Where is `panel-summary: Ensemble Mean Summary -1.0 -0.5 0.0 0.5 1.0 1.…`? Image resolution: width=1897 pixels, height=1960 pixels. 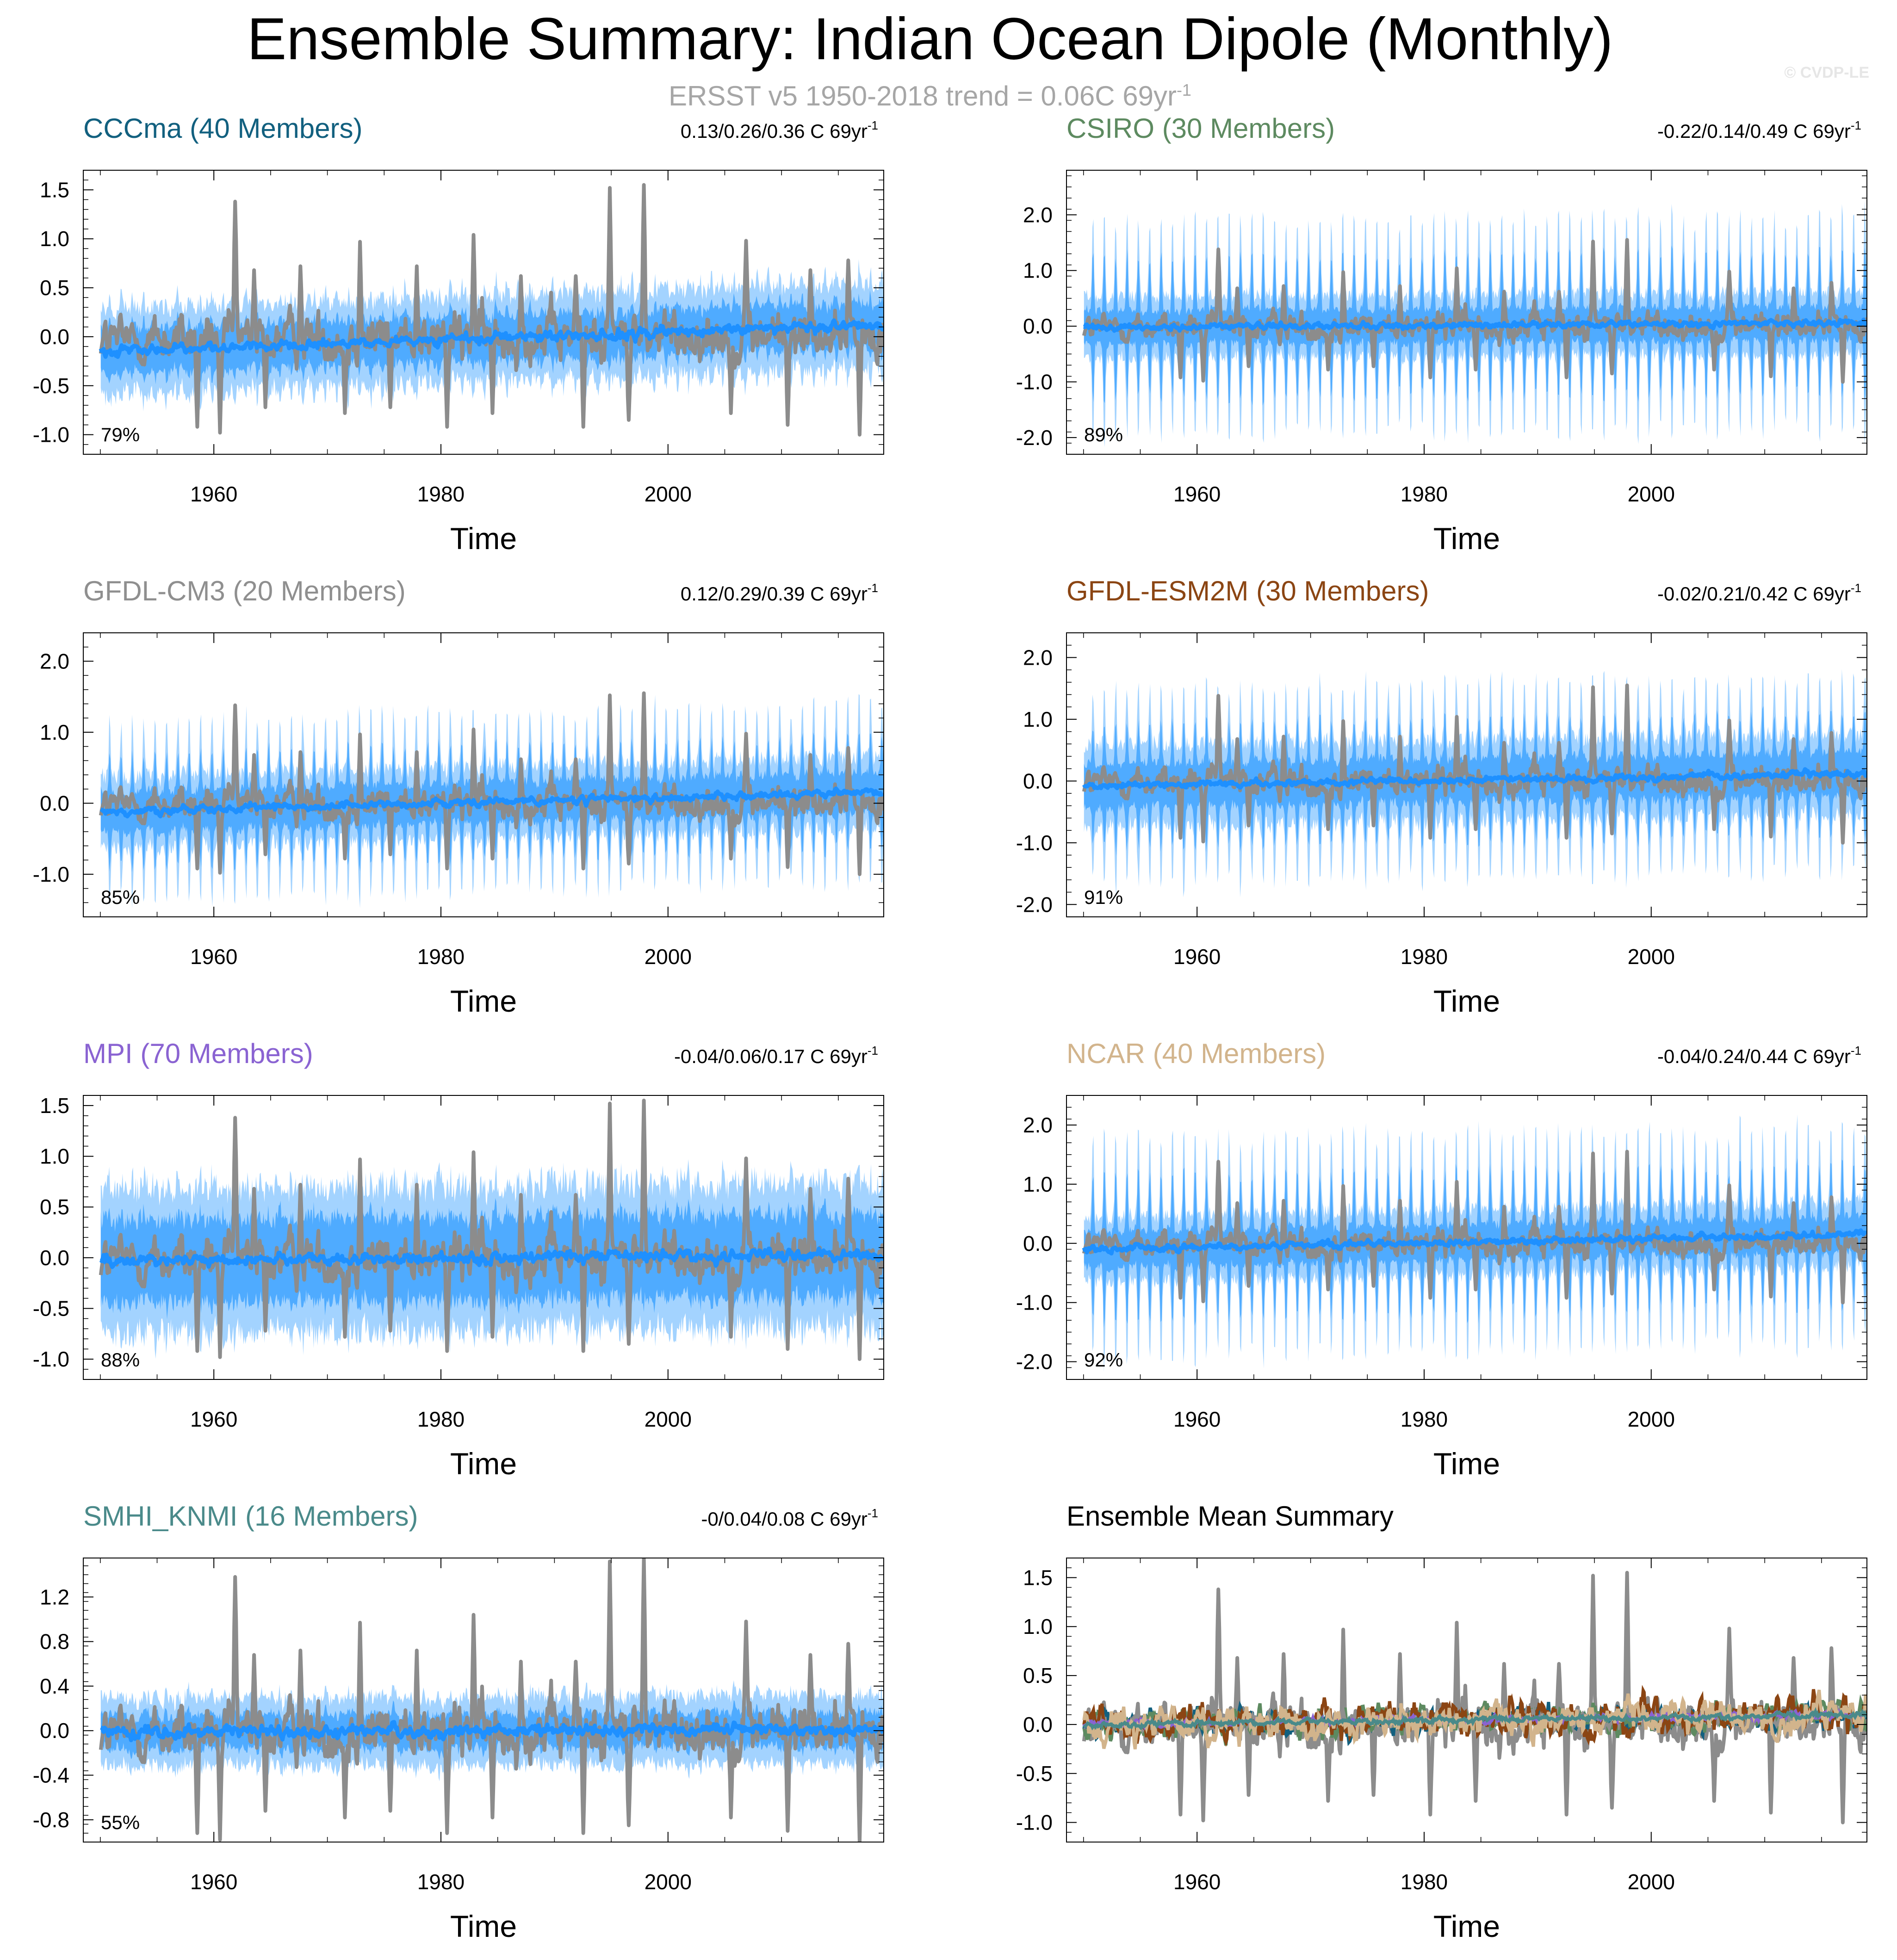 panel-summary: Ensemble Mean Summary -1.0 -0.5 0.0 0.5 1.0 1.… is located at coordinates (1441, 1722).